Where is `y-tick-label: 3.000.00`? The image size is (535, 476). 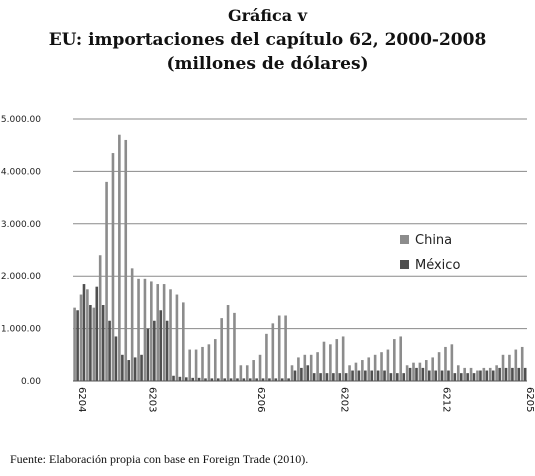
y-tick-label: 3.000.00 is located at coordinates (21, 225).